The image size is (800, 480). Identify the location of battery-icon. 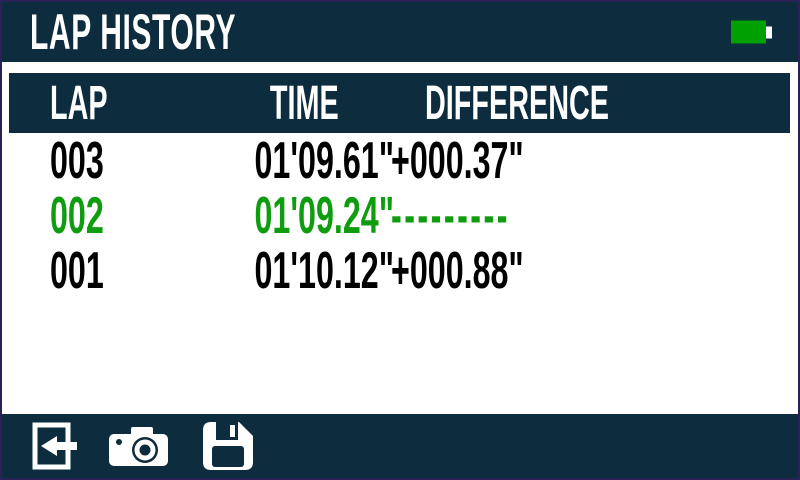
(751, 32).